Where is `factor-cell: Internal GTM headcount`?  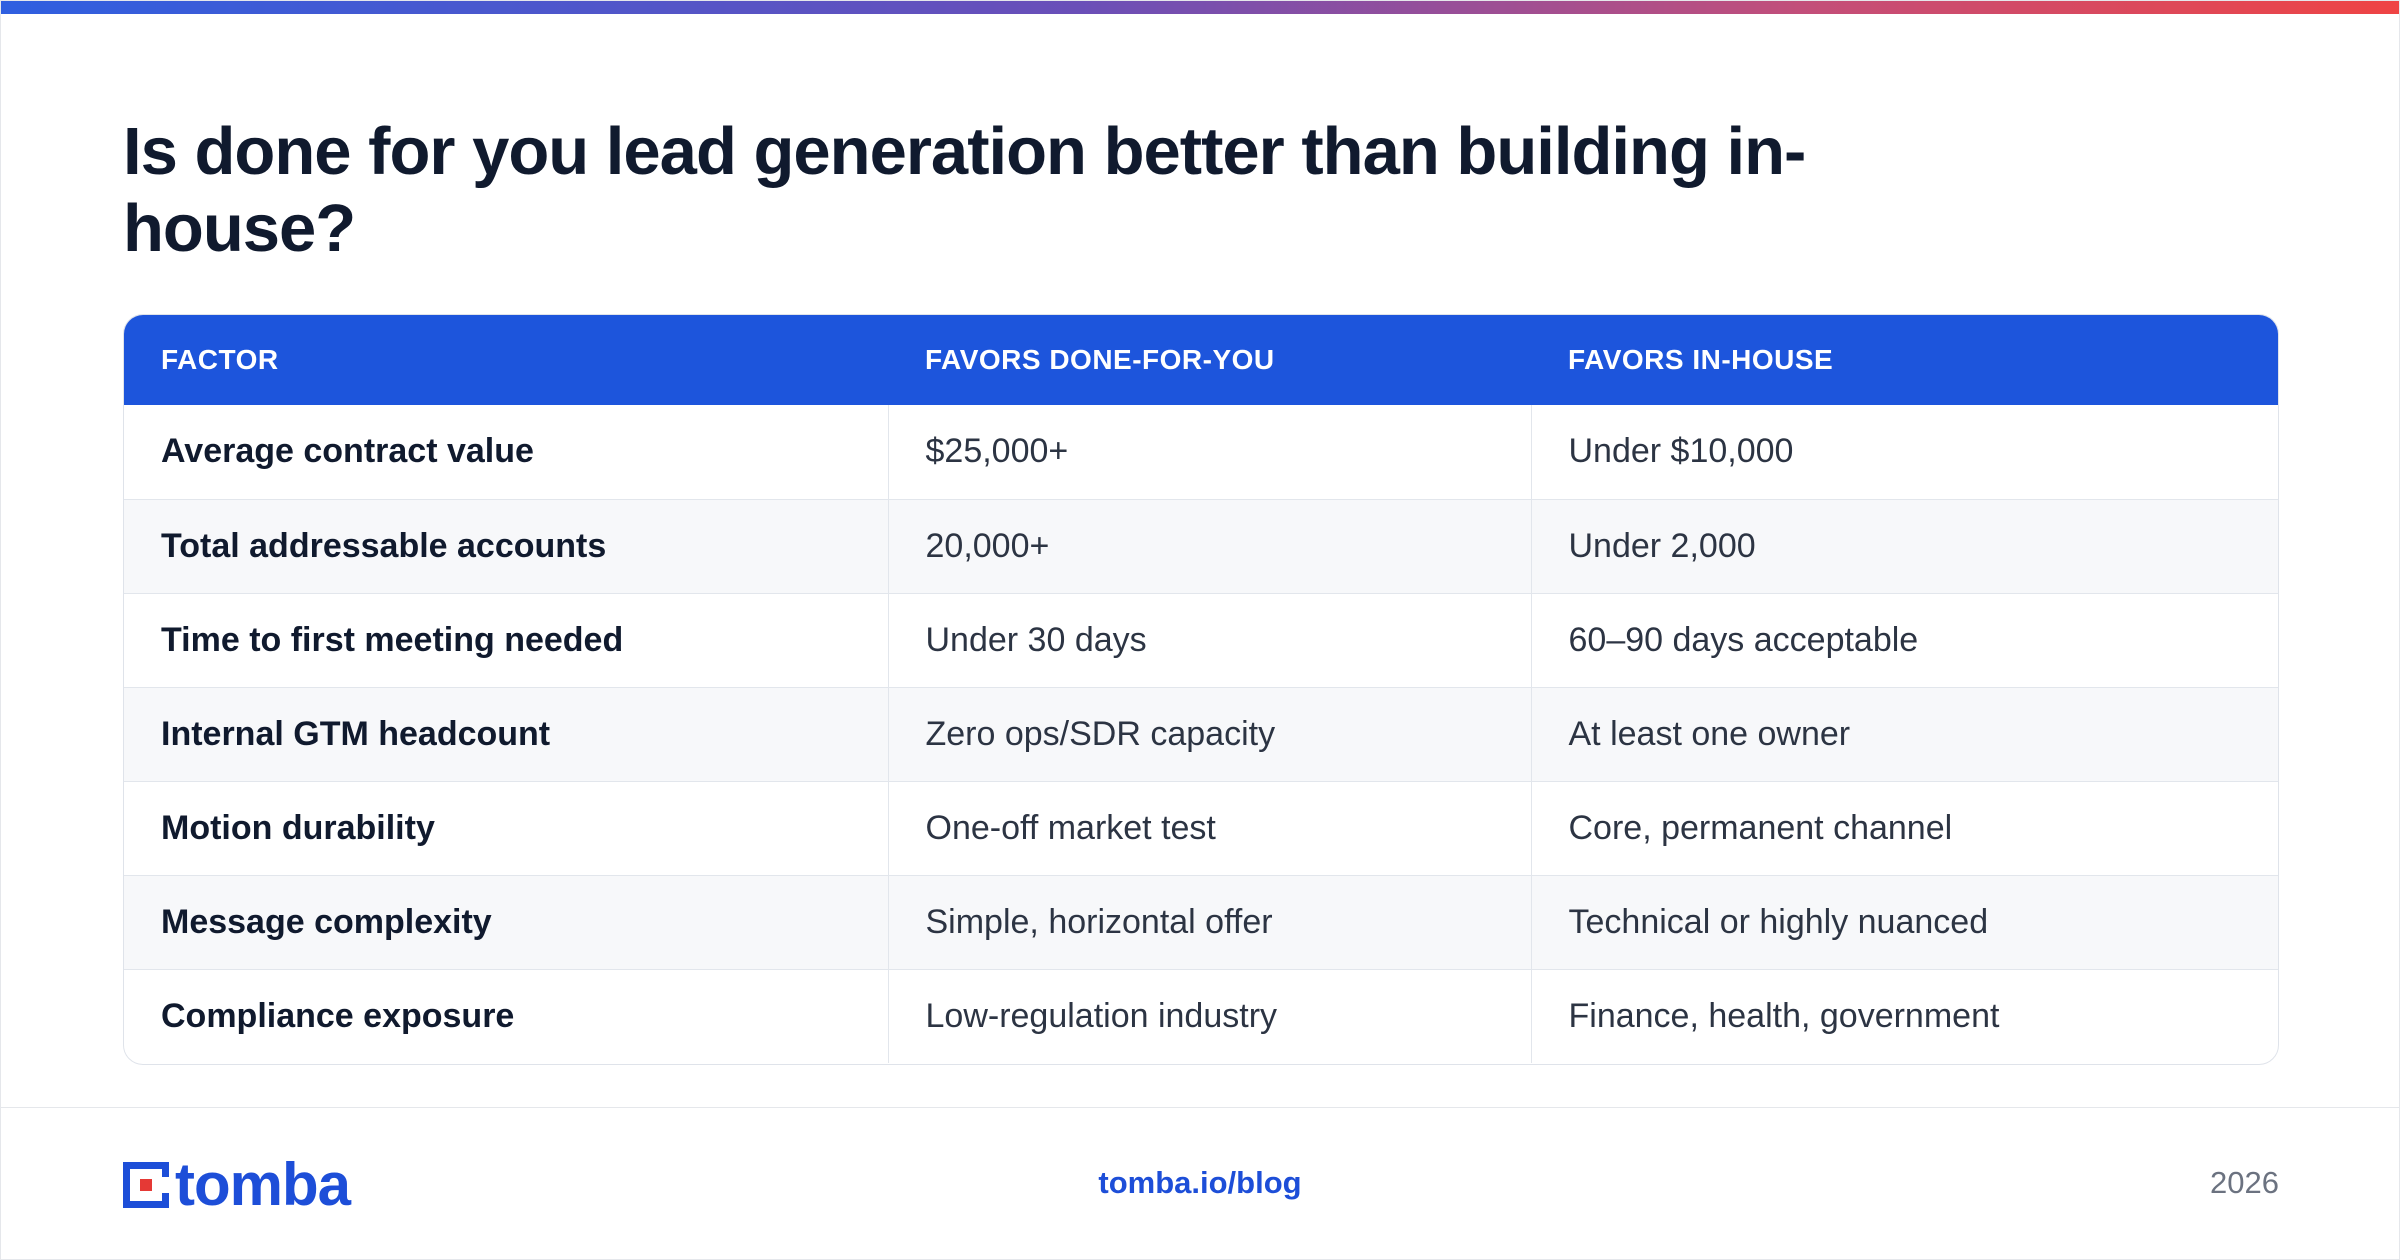
factor-cell: Internal GTM headcount is located at coordinates (506, 733).